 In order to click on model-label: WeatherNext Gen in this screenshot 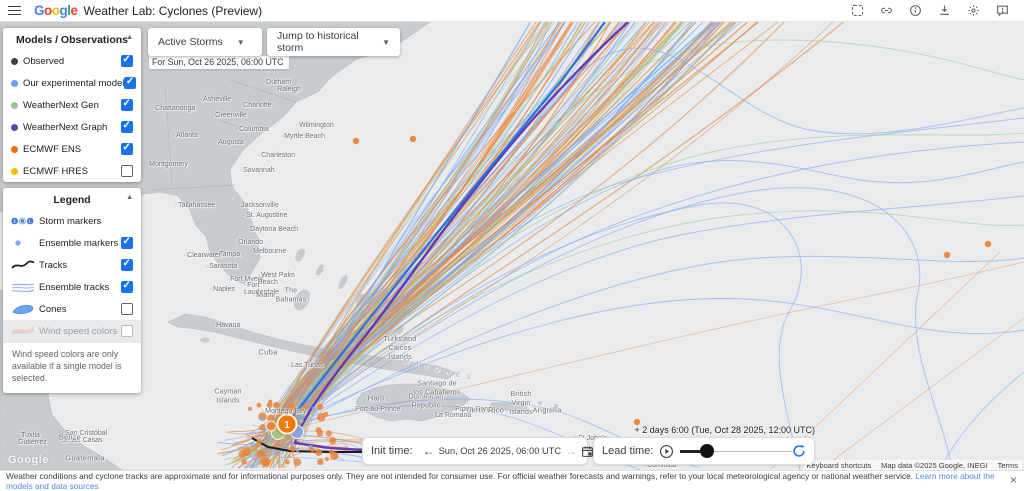, I will do `click(61, 105)`.